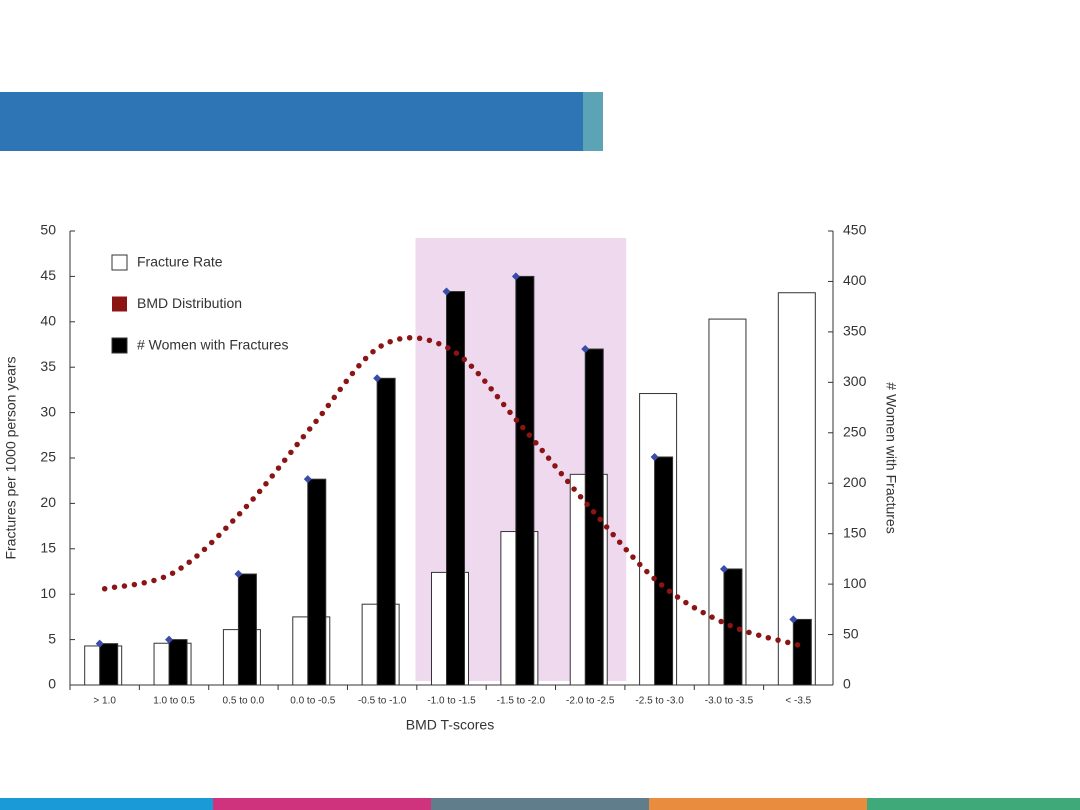  I want to click on y-tick-label: 45, so click(48, 275).